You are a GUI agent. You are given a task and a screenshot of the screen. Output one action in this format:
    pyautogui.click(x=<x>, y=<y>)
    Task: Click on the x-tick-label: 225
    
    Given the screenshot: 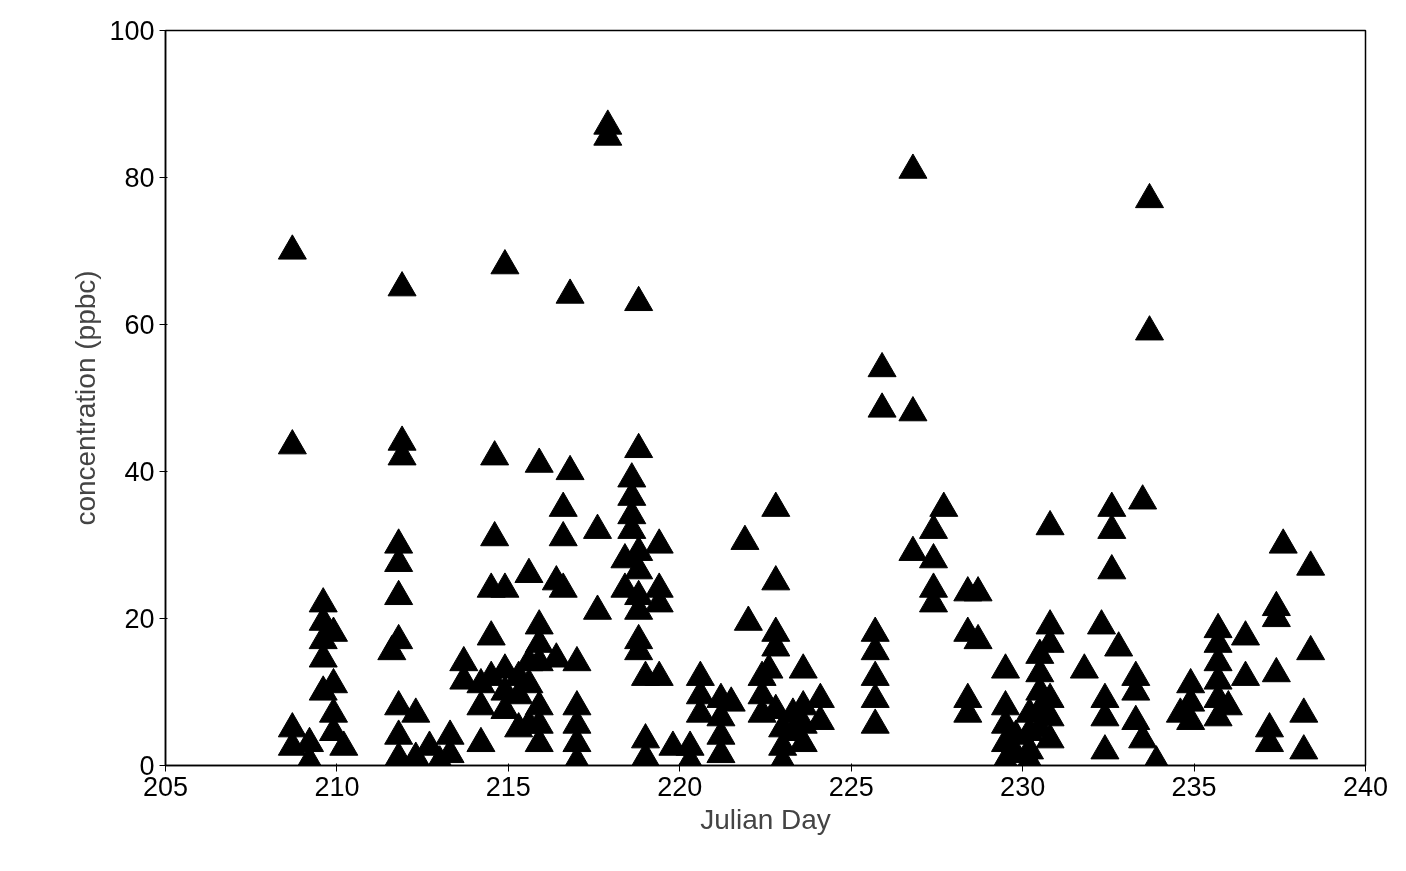 What is the action you would take?
    pyautogui.click(x=851, y=786)
    